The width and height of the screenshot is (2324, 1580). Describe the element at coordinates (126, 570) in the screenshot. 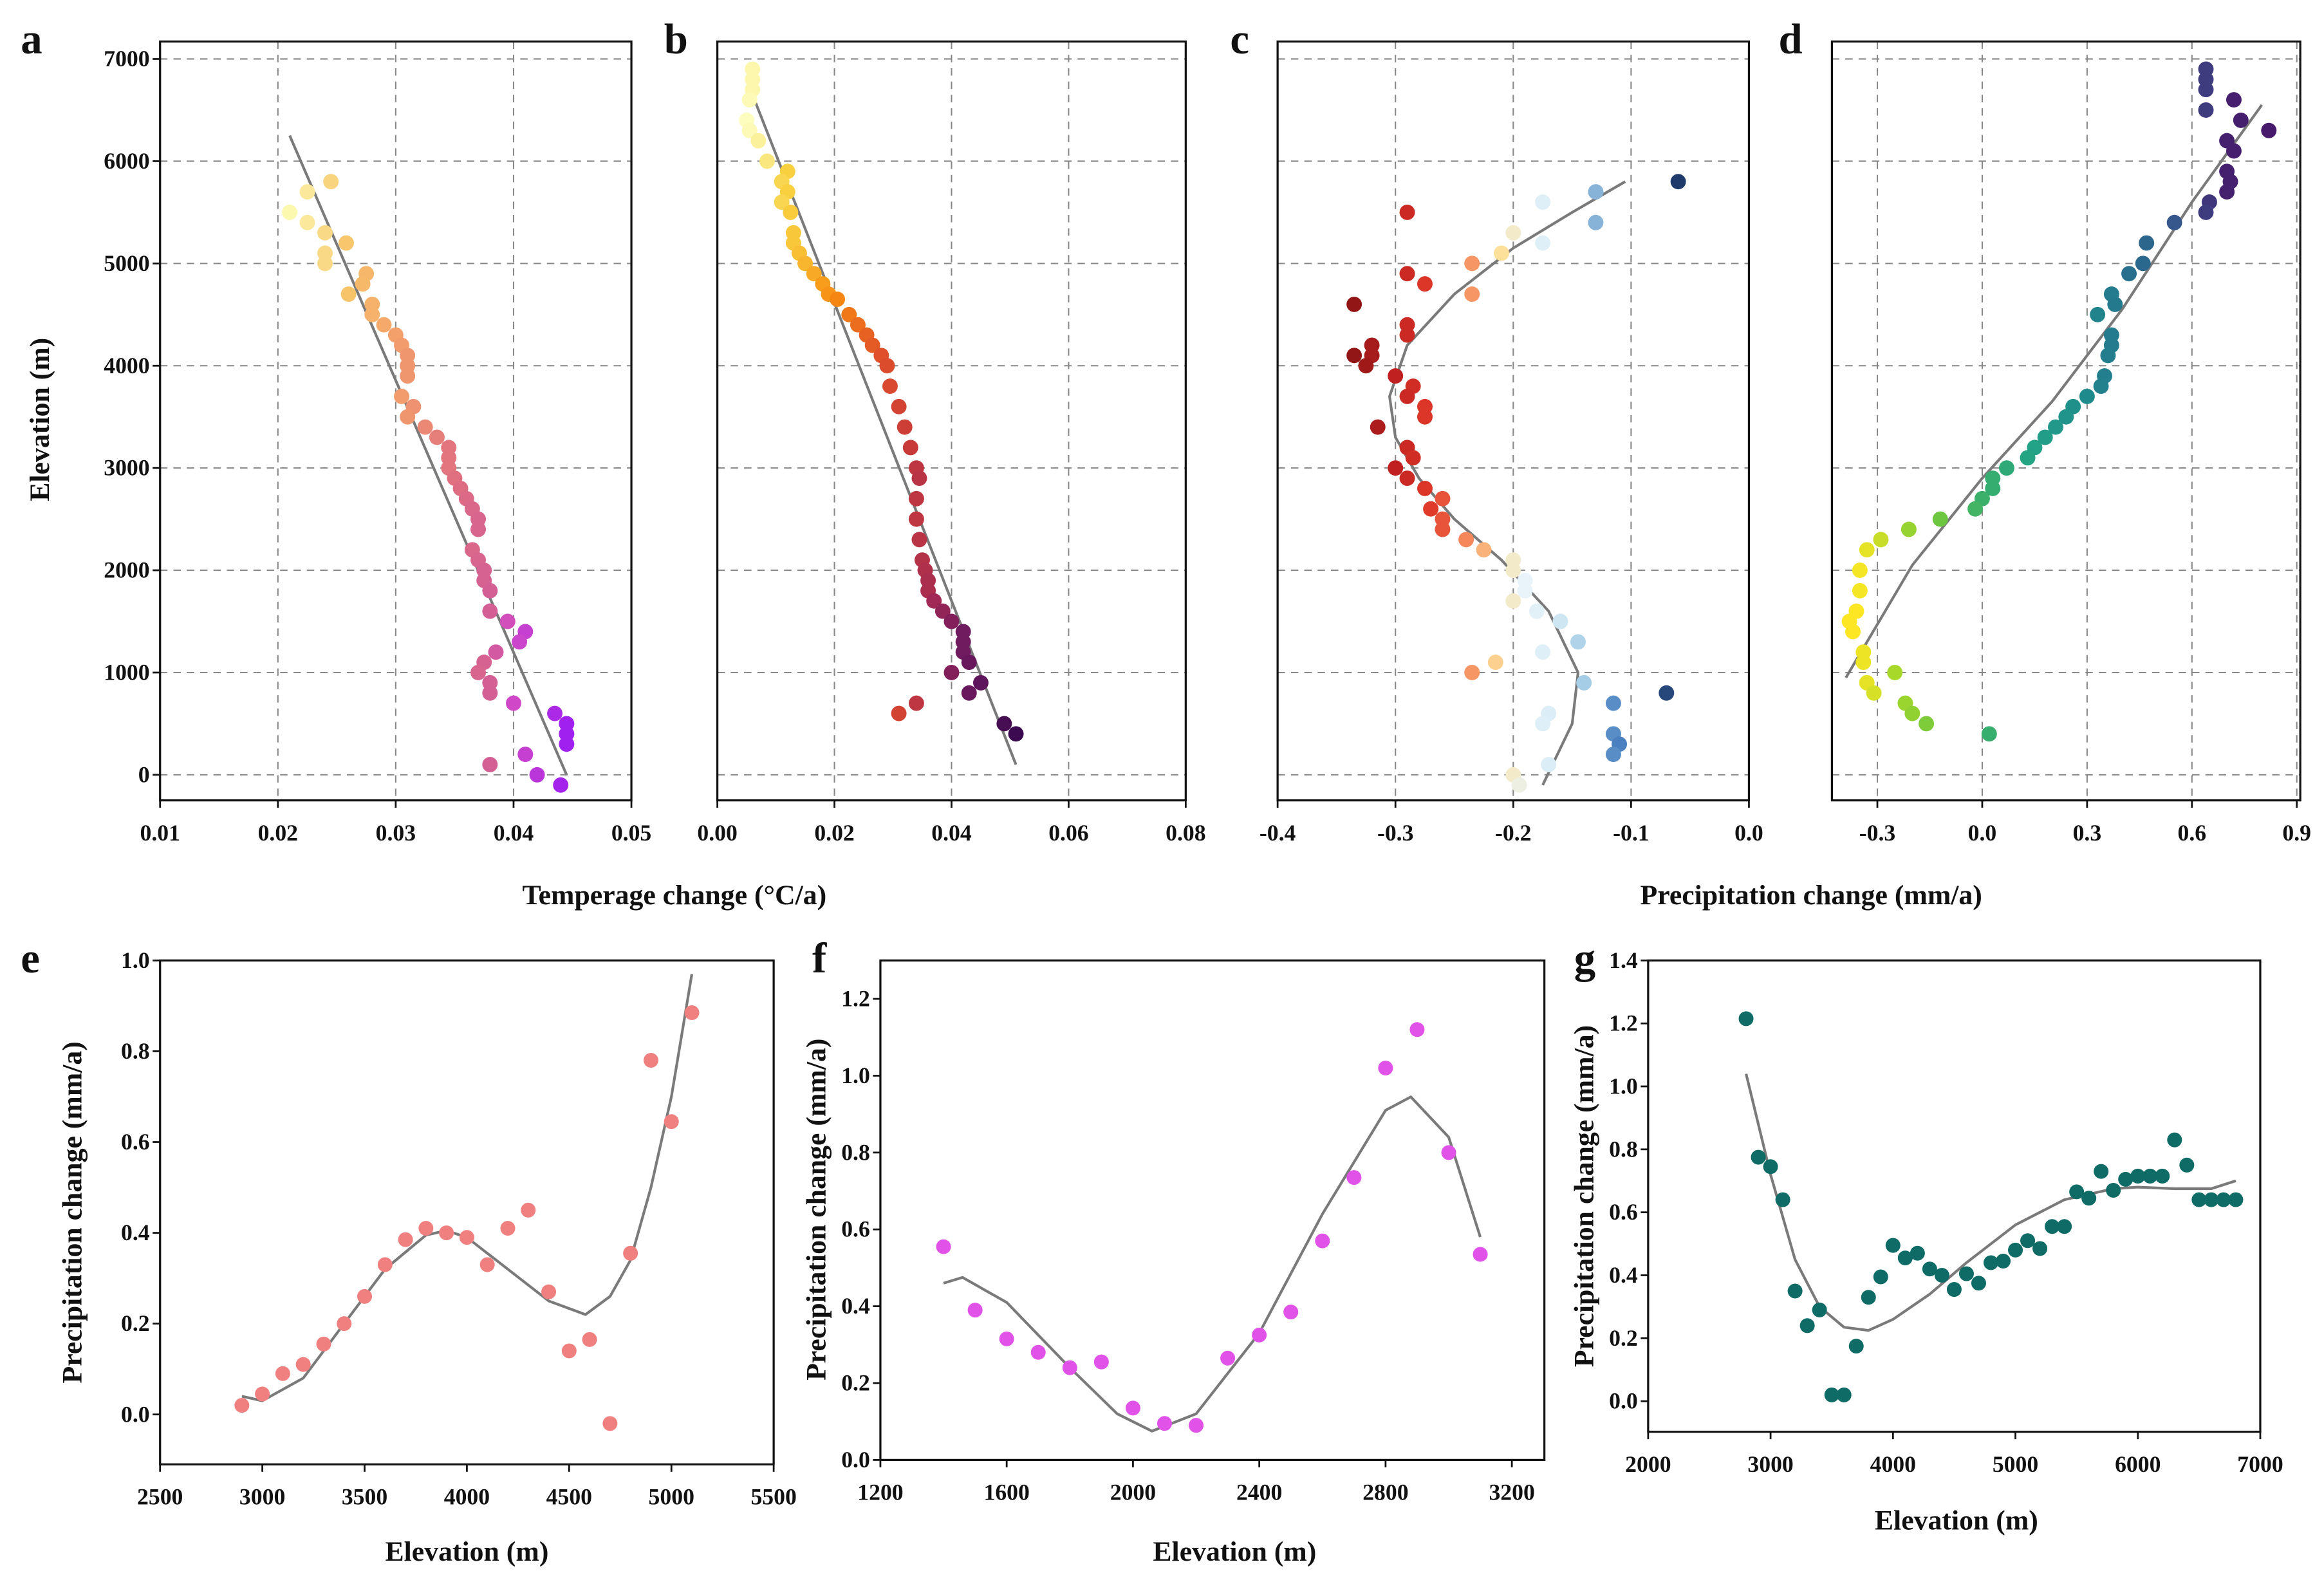

I see `y-tick-label: 2000` at that location.